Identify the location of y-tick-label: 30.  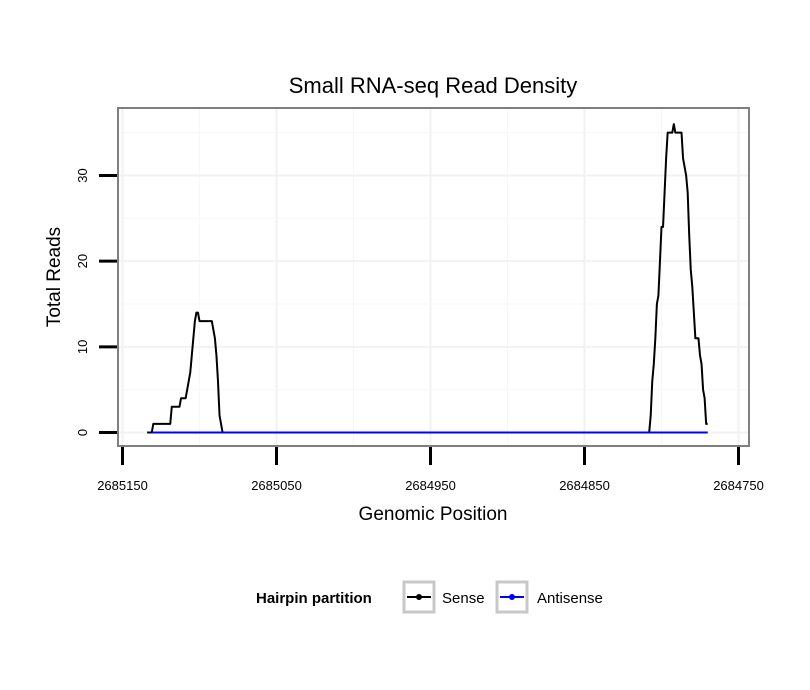
(82, 175).